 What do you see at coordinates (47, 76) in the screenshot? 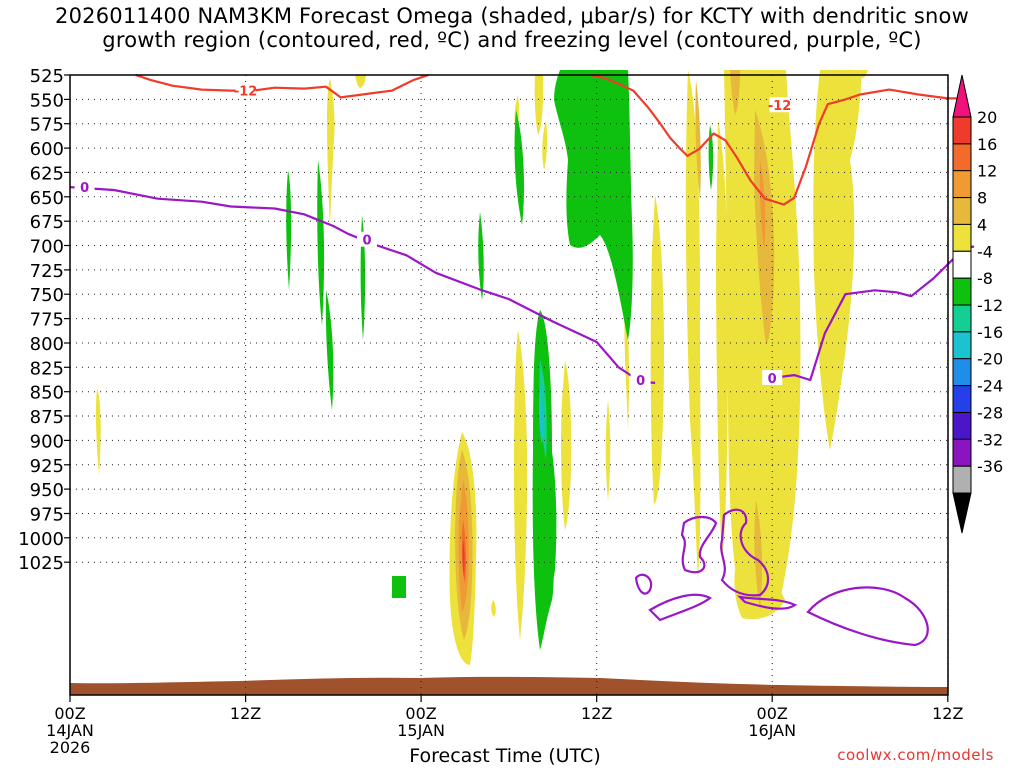
I see `y-tick-label-525: 525` at bounding box center [47, 76].